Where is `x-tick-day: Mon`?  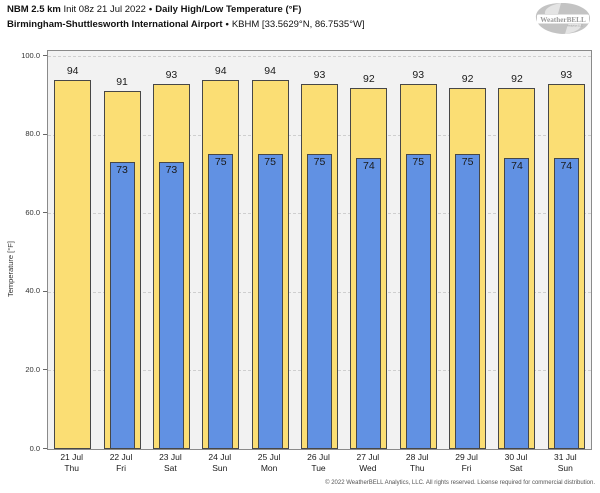 x-tick-day: Mon is located at coordinates (269, 468).